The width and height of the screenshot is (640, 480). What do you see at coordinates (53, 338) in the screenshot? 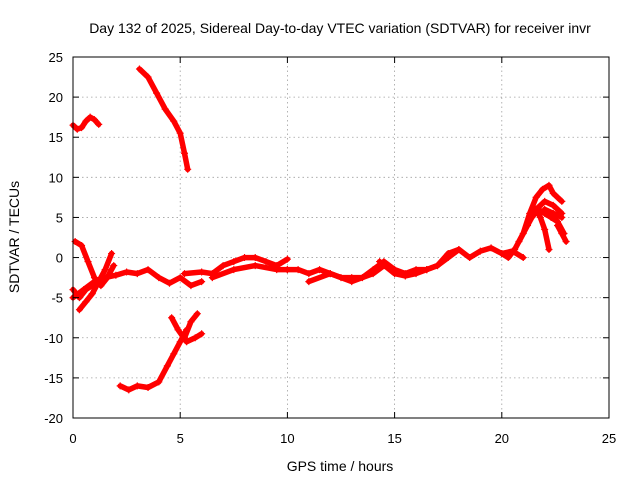
I see `y-tick-label: -10` at bounding box center [53, 338].